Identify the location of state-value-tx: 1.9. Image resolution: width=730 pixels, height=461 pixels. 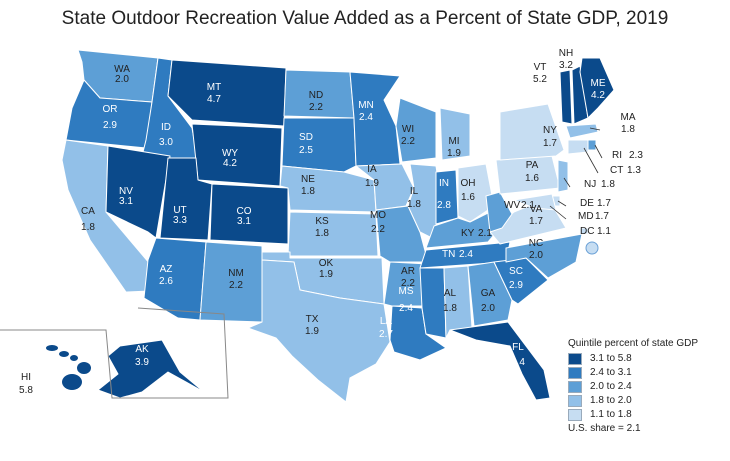
(312, 331).